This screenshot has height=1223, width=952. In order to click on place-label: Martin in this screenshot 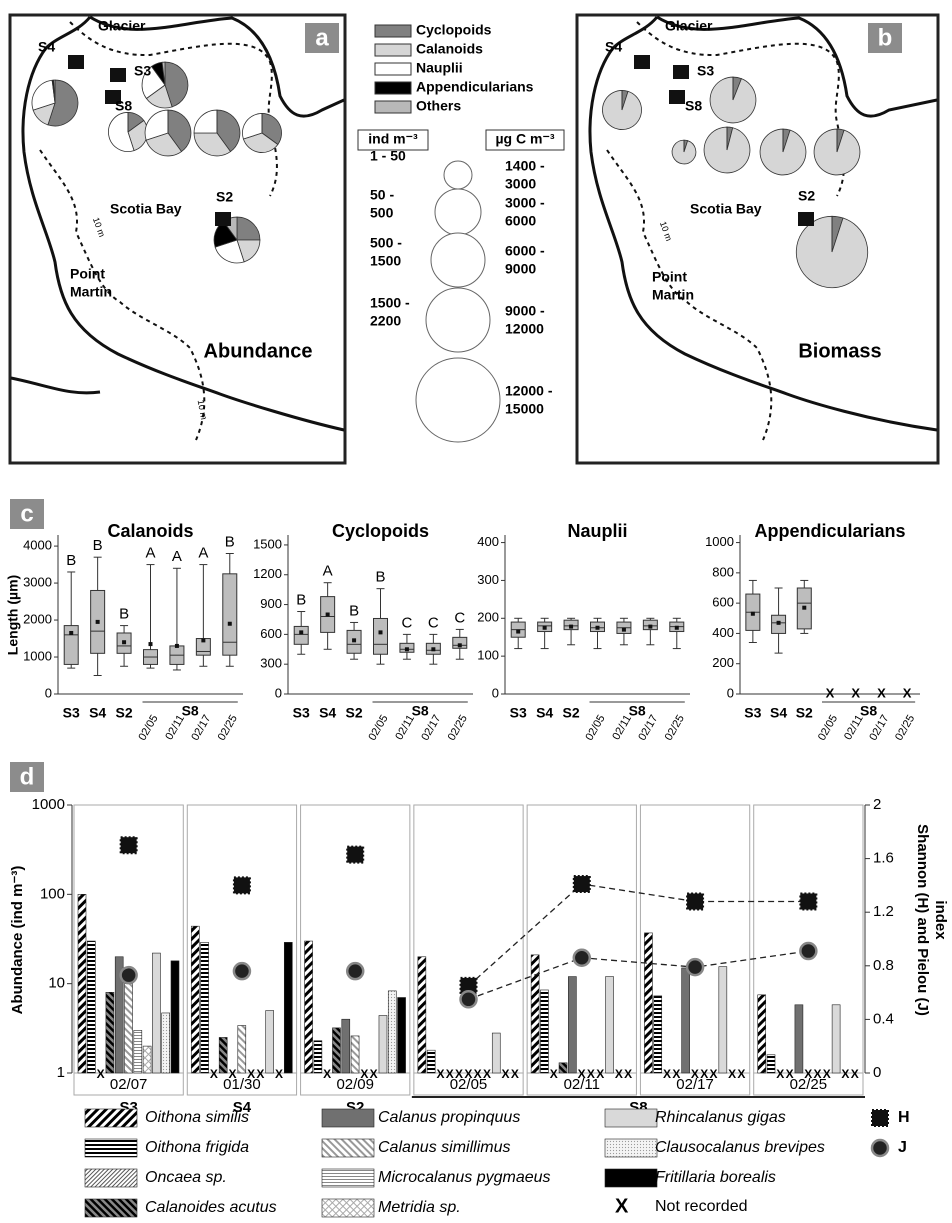, I will do `click(91, 292)`.